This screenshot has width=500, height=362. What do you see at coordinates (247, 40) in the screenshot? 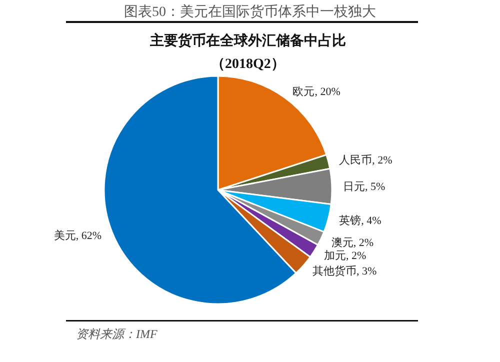
I see `chart-title: 主要货币在全球外汇储备中占比` at bounding box center [247, 40].